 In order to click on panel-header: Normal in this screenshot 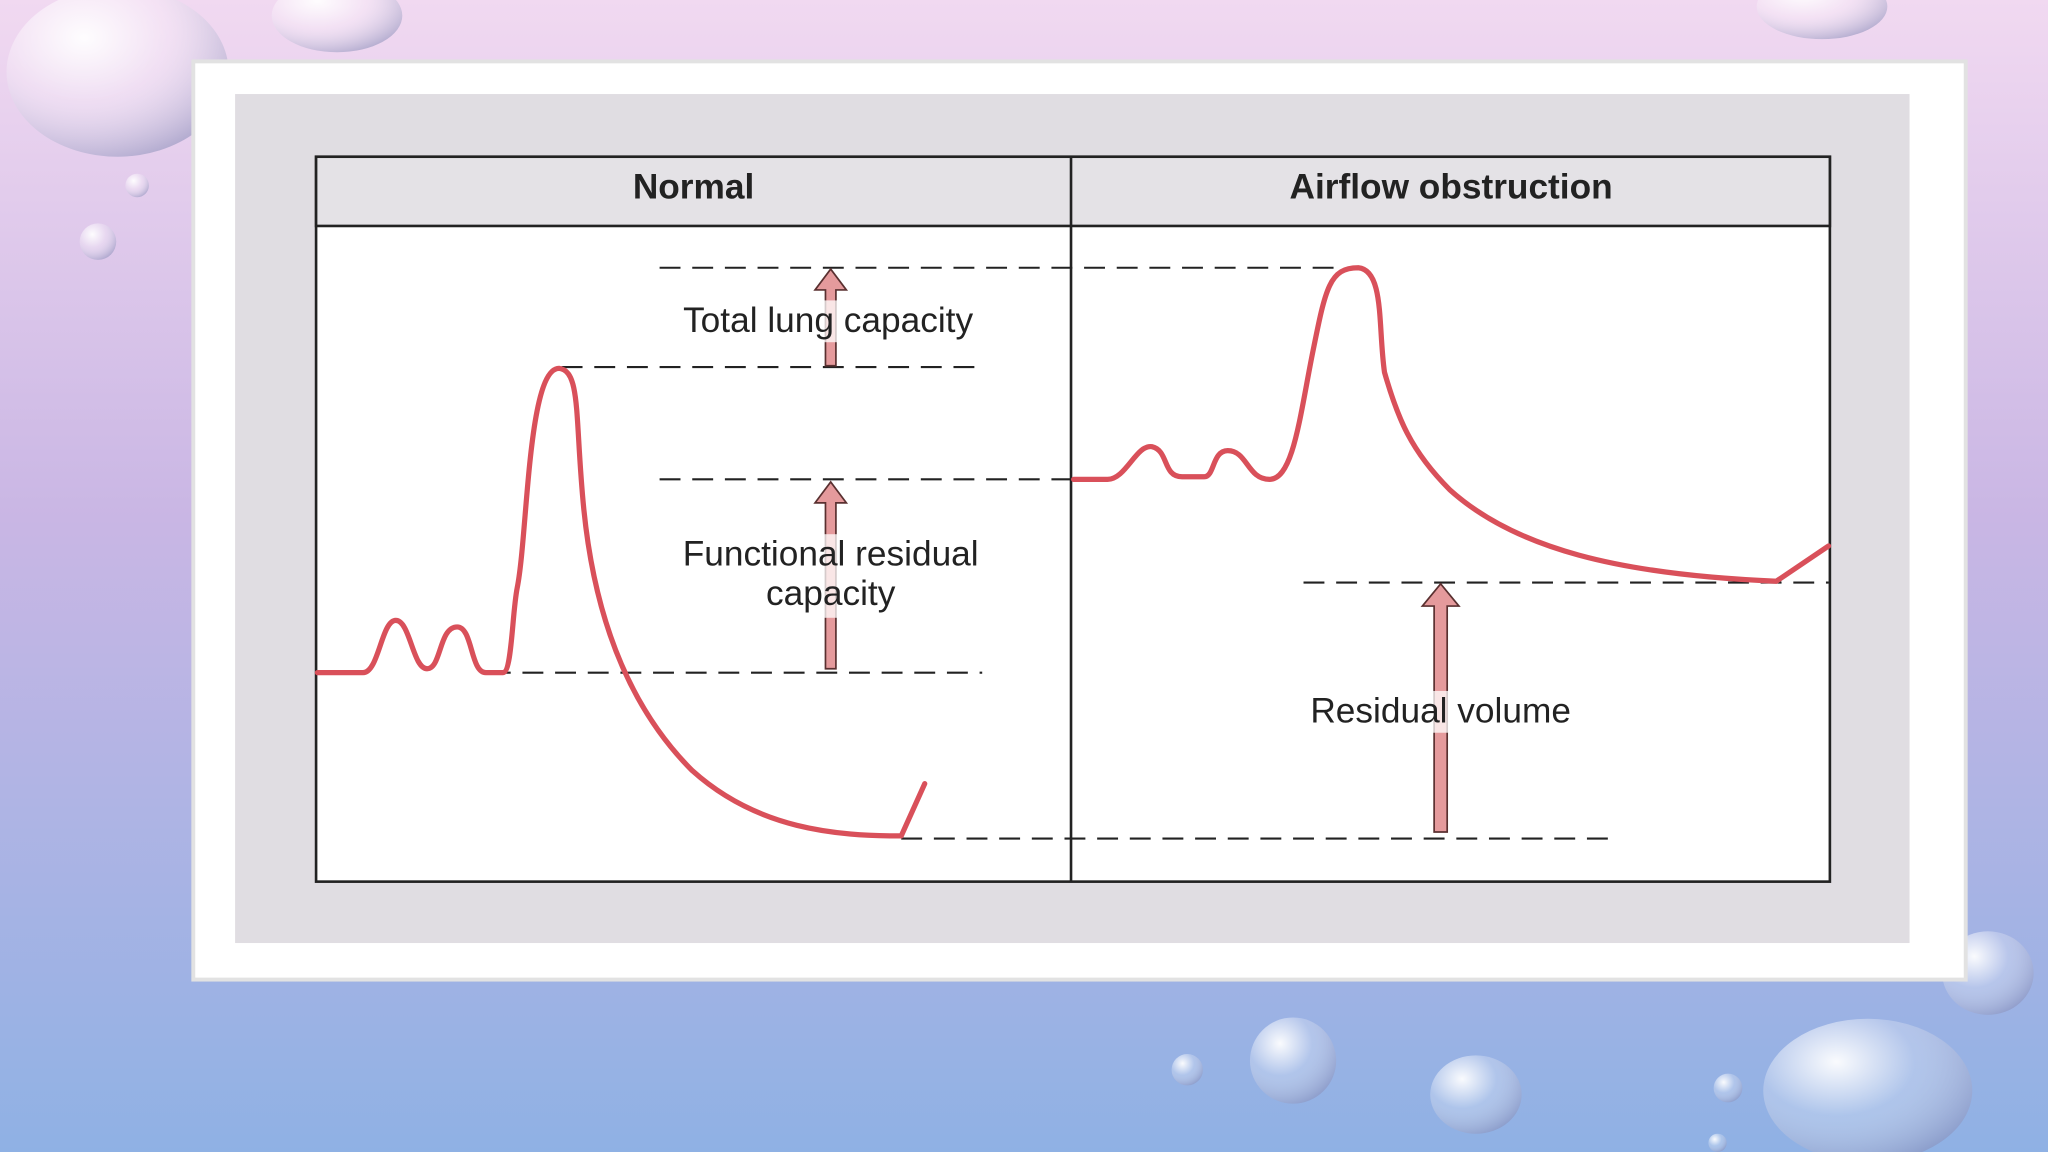, I will do `click(693, 187)`.